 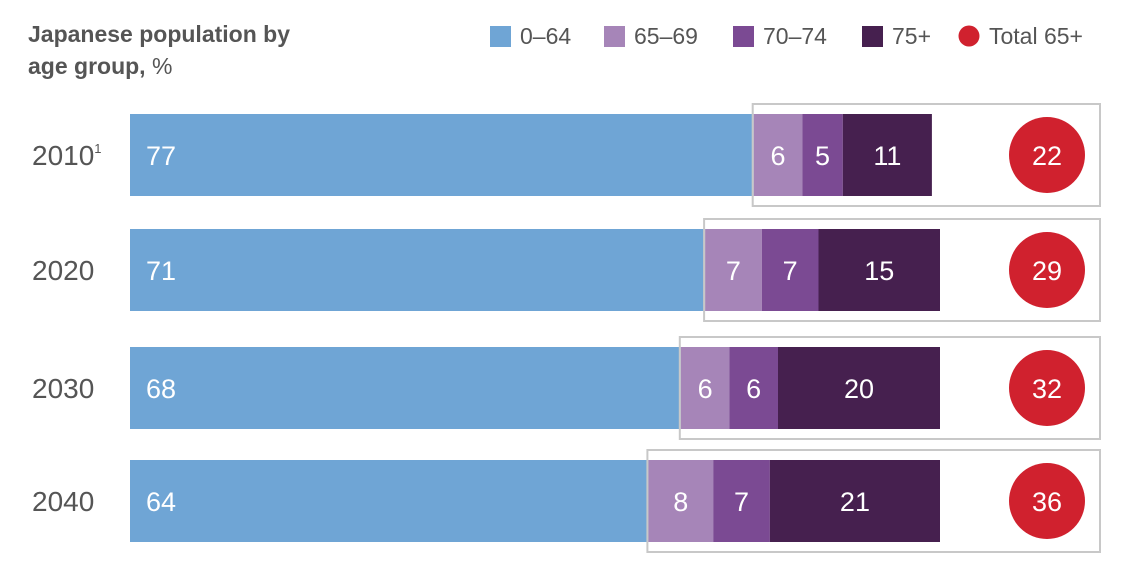 I want to click on total-circle-2040, so click(x=1047, y=501).